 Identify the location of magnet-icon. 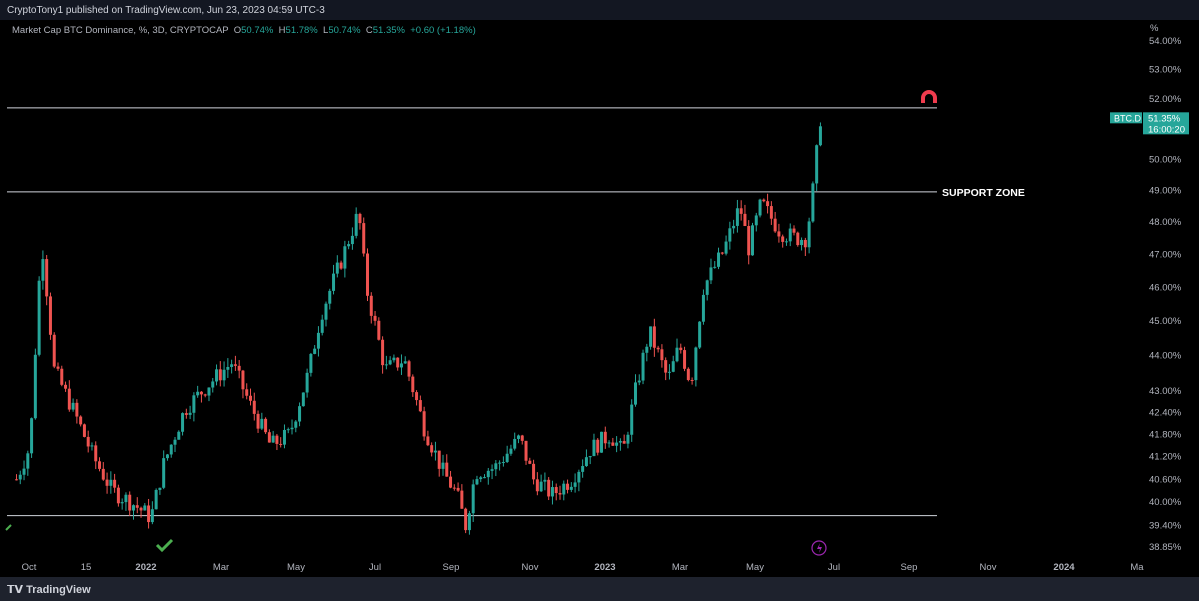
(929, 96).